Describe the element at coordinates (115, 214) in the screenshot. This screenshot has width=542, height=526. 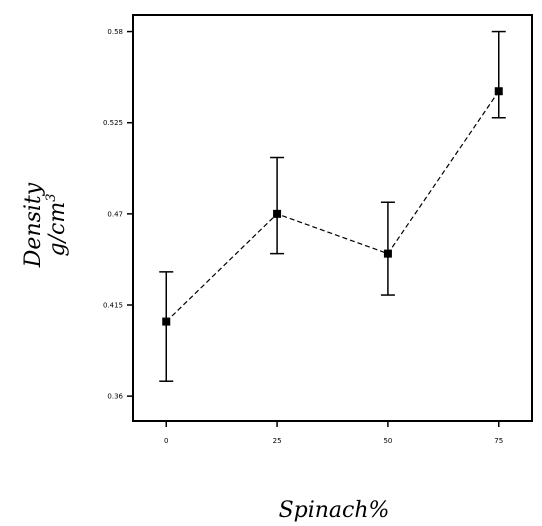
I see `y-tick-label: 0.47` at that location.